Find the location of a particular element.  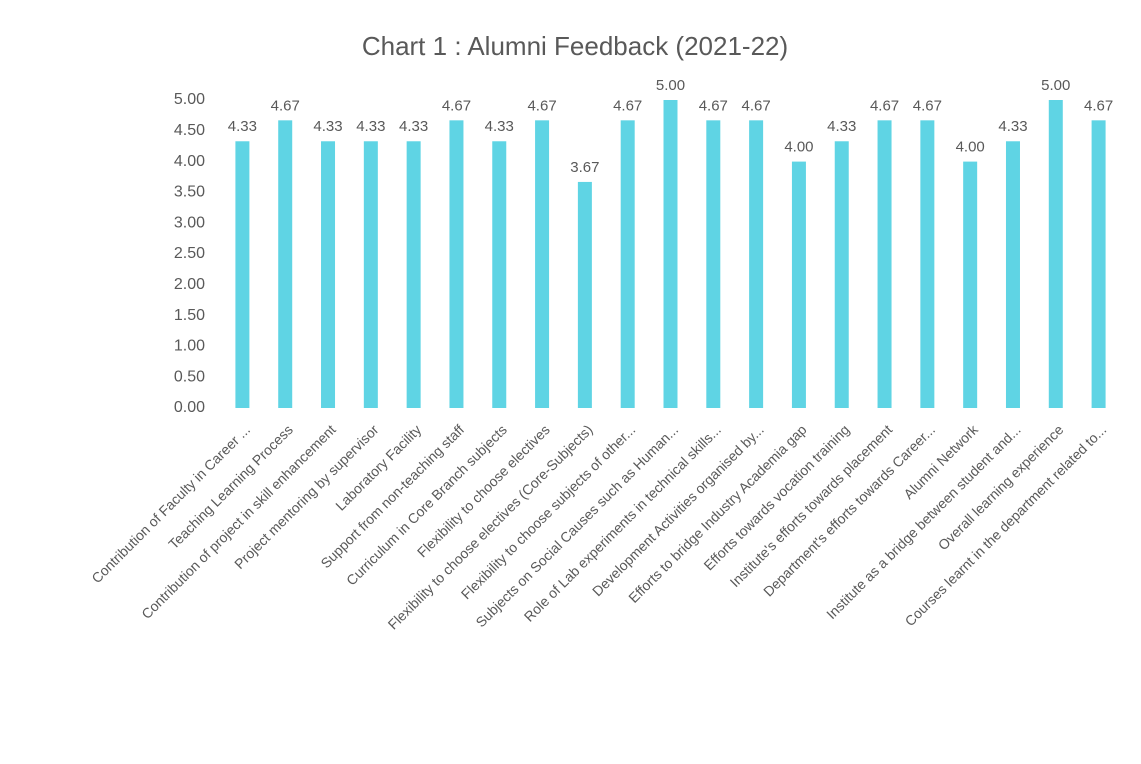

data-label: 3.67 is located at coordinates (584, 167).